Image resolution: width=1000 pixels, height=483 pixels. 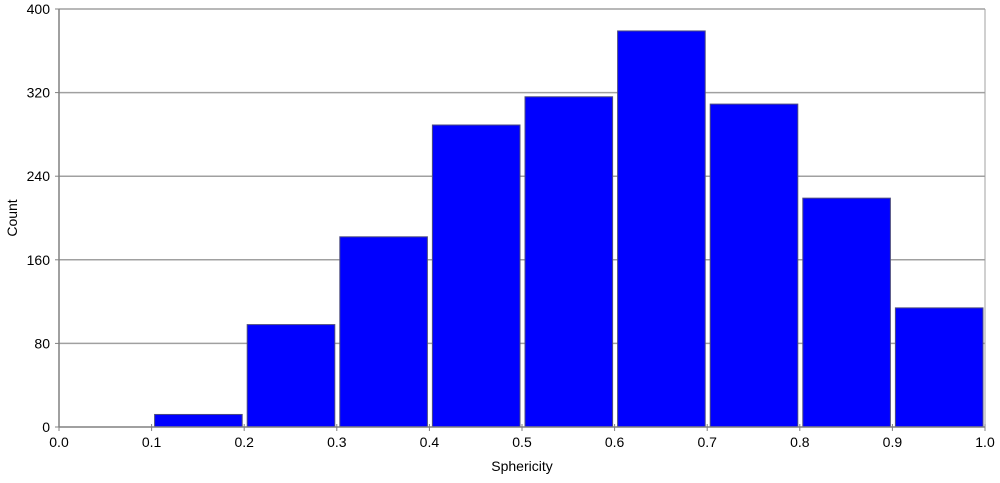 What do you see at coordinates (337, 442) in the screenshot?
I see `x-tick-label: 0.3` at bounding box center [337, 442].